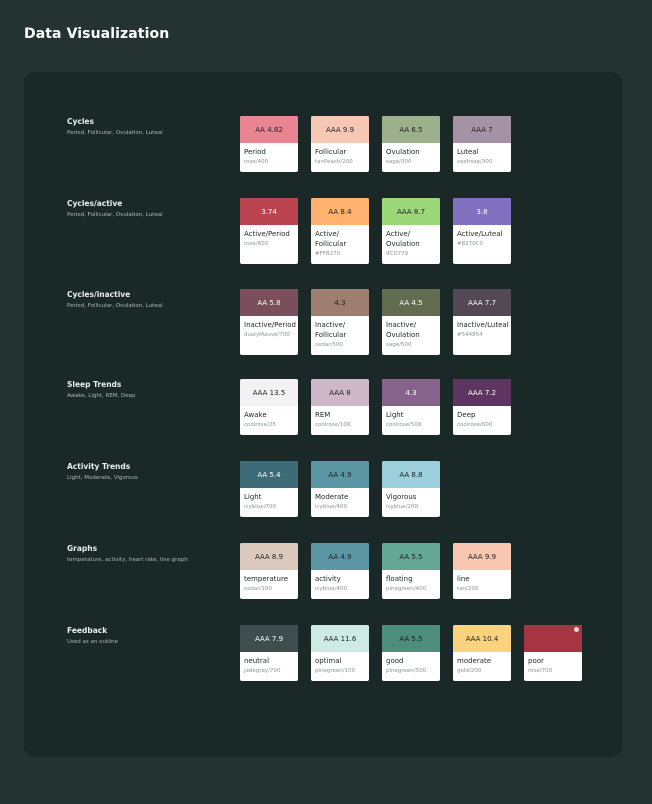  I want to click on section-title: Cycles/active, so click(95, 203).